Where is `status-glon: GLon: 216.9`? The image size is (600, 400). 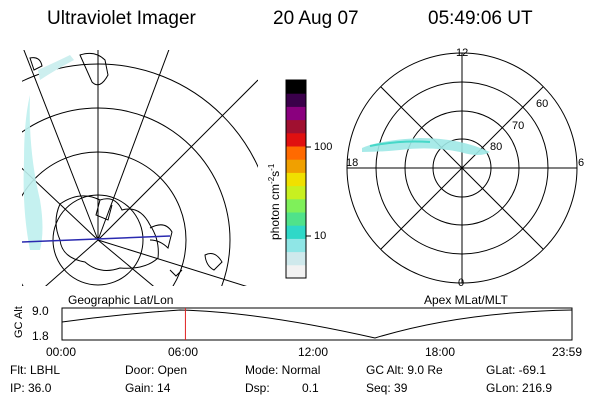 status-glon: GLon: 216.9 is located at coordinates (519, 388).